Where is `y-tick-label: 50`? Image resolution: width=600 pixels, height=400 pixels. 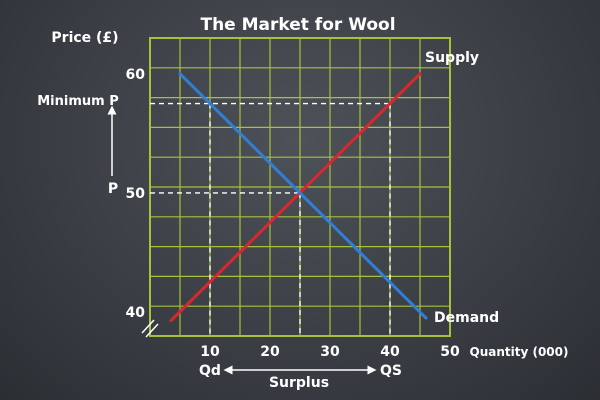 y-tick-label: 50 is located at coordinates (136, 194).